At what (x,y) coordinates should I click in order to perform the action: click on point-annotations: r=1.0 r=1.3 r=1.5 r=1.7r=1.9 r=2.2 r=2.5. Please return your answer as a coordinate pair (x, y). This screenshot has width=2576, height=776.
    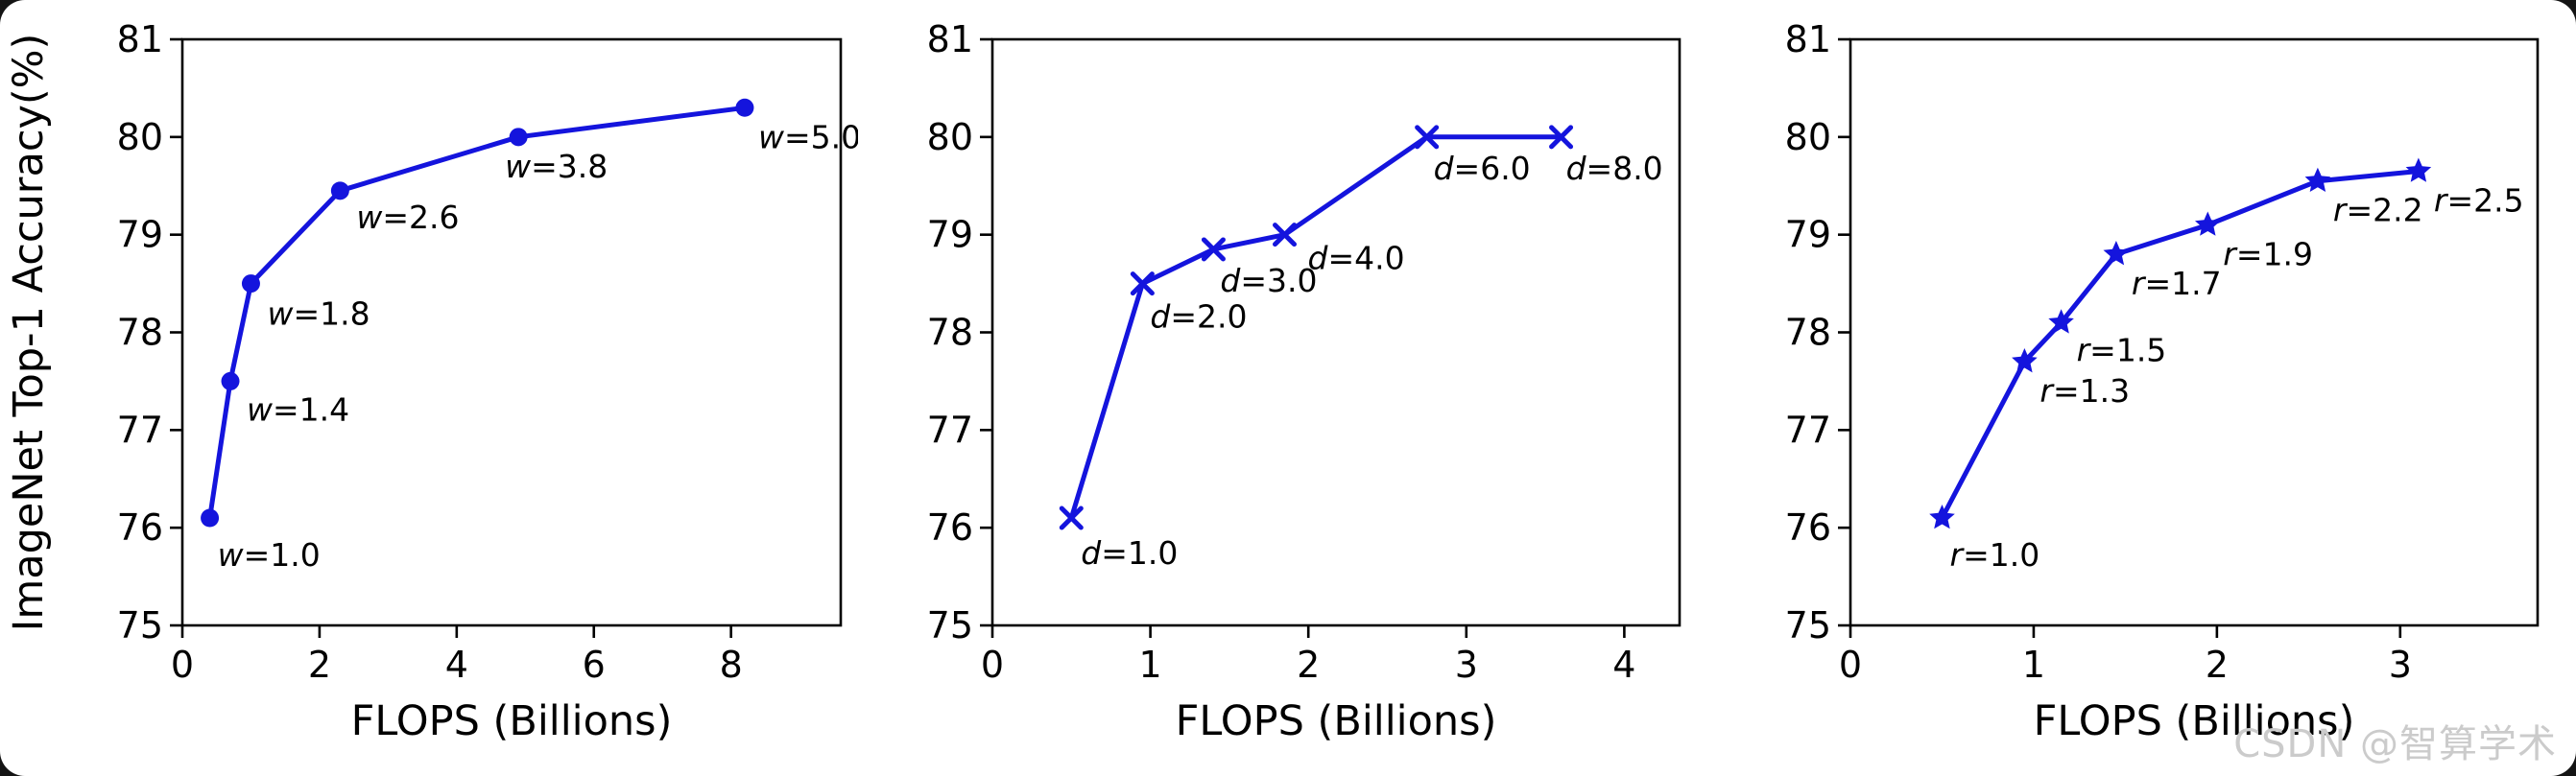
    Looking at the image, I should click on (2237, 378).